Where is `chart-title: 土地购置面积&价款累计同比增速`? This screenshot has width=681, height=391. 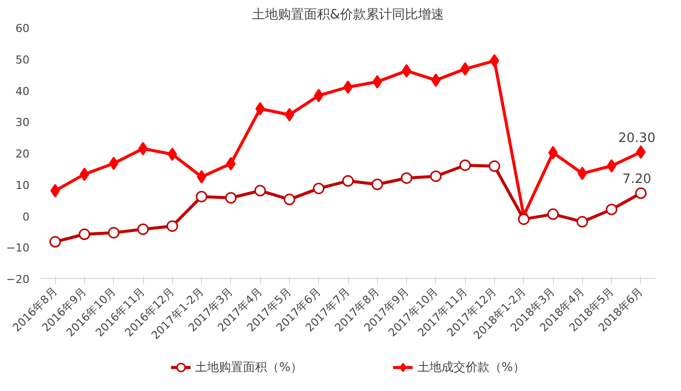 chart-title: 土地购置面积&价款累计同比增速 is located at coordinates (348, 15).